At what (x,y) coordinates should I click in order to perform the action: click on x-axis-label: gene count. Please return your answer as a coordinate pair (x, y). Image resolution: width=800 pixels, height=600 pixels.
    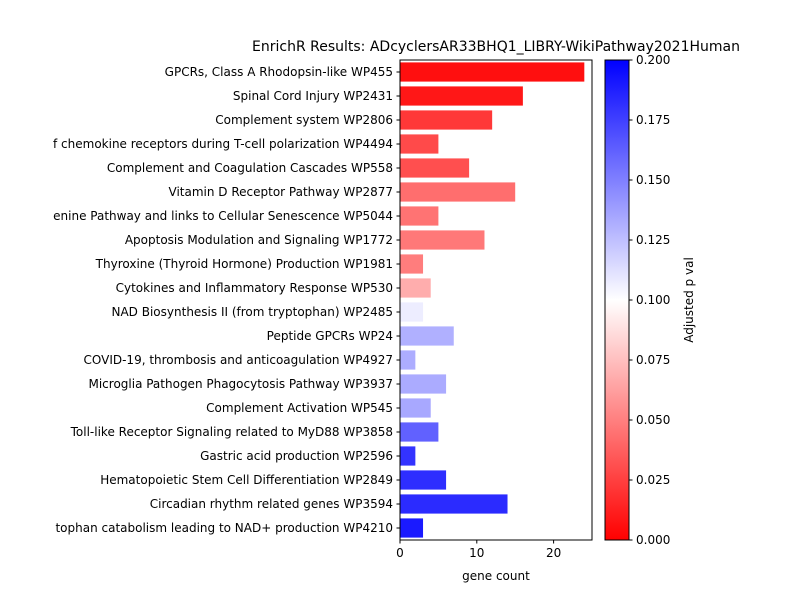
    Looking at the image, I should click on (496, 576).